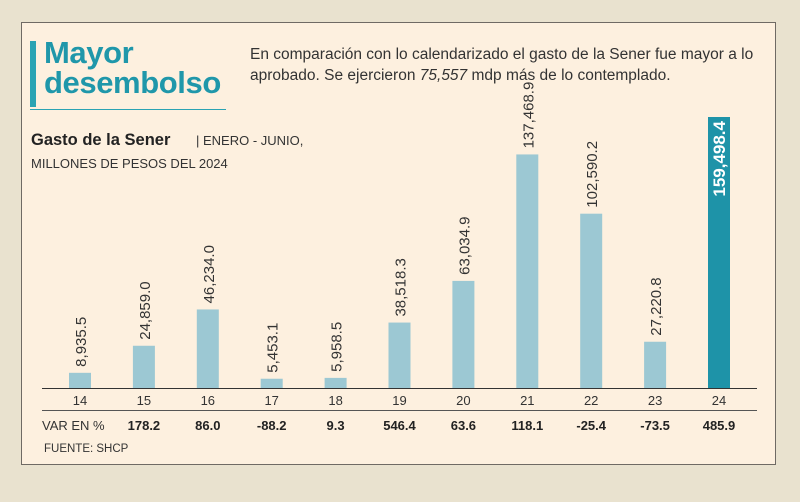 Image resolution: width=800 pixels, height=502 pixels. What do you see at coordinates (33, 74) in the screenshot?
I see `title-accent-bar` at bounding box center [33, 74].